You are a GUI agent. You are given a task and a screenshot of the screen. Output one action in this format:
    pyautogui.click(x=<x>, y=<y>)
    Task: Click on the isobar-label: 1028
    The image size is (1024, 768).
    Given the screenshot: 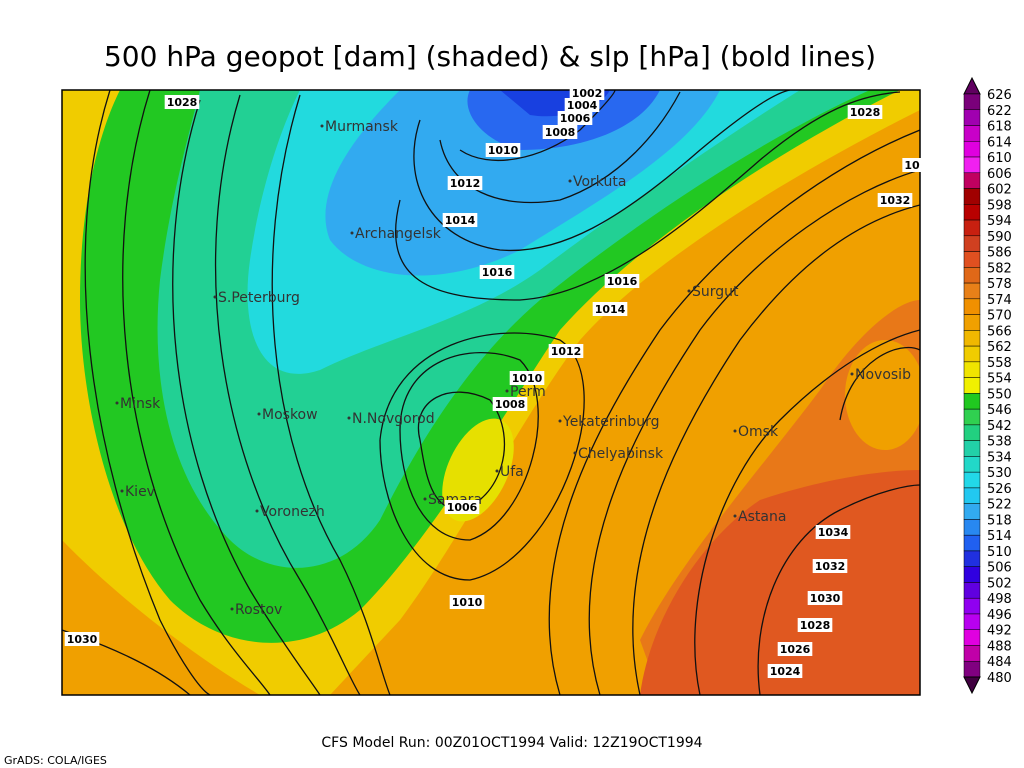 What is the action you would take?
    pyautogui.click(x=815, y=625)
    